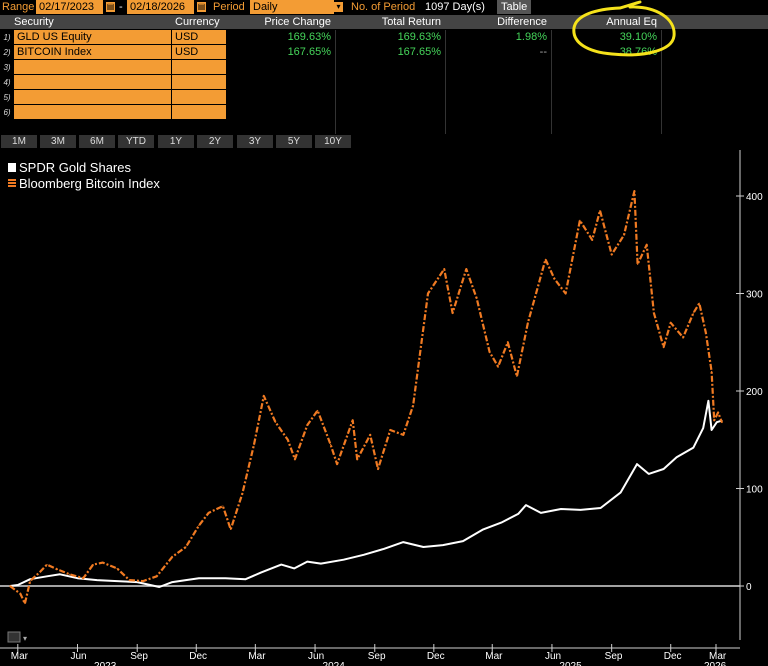 The height and width of the screenshot is (666, 768). Describe the element at coordinates (514, 7) in the screenshot. I see `table-button: Table` at that location.